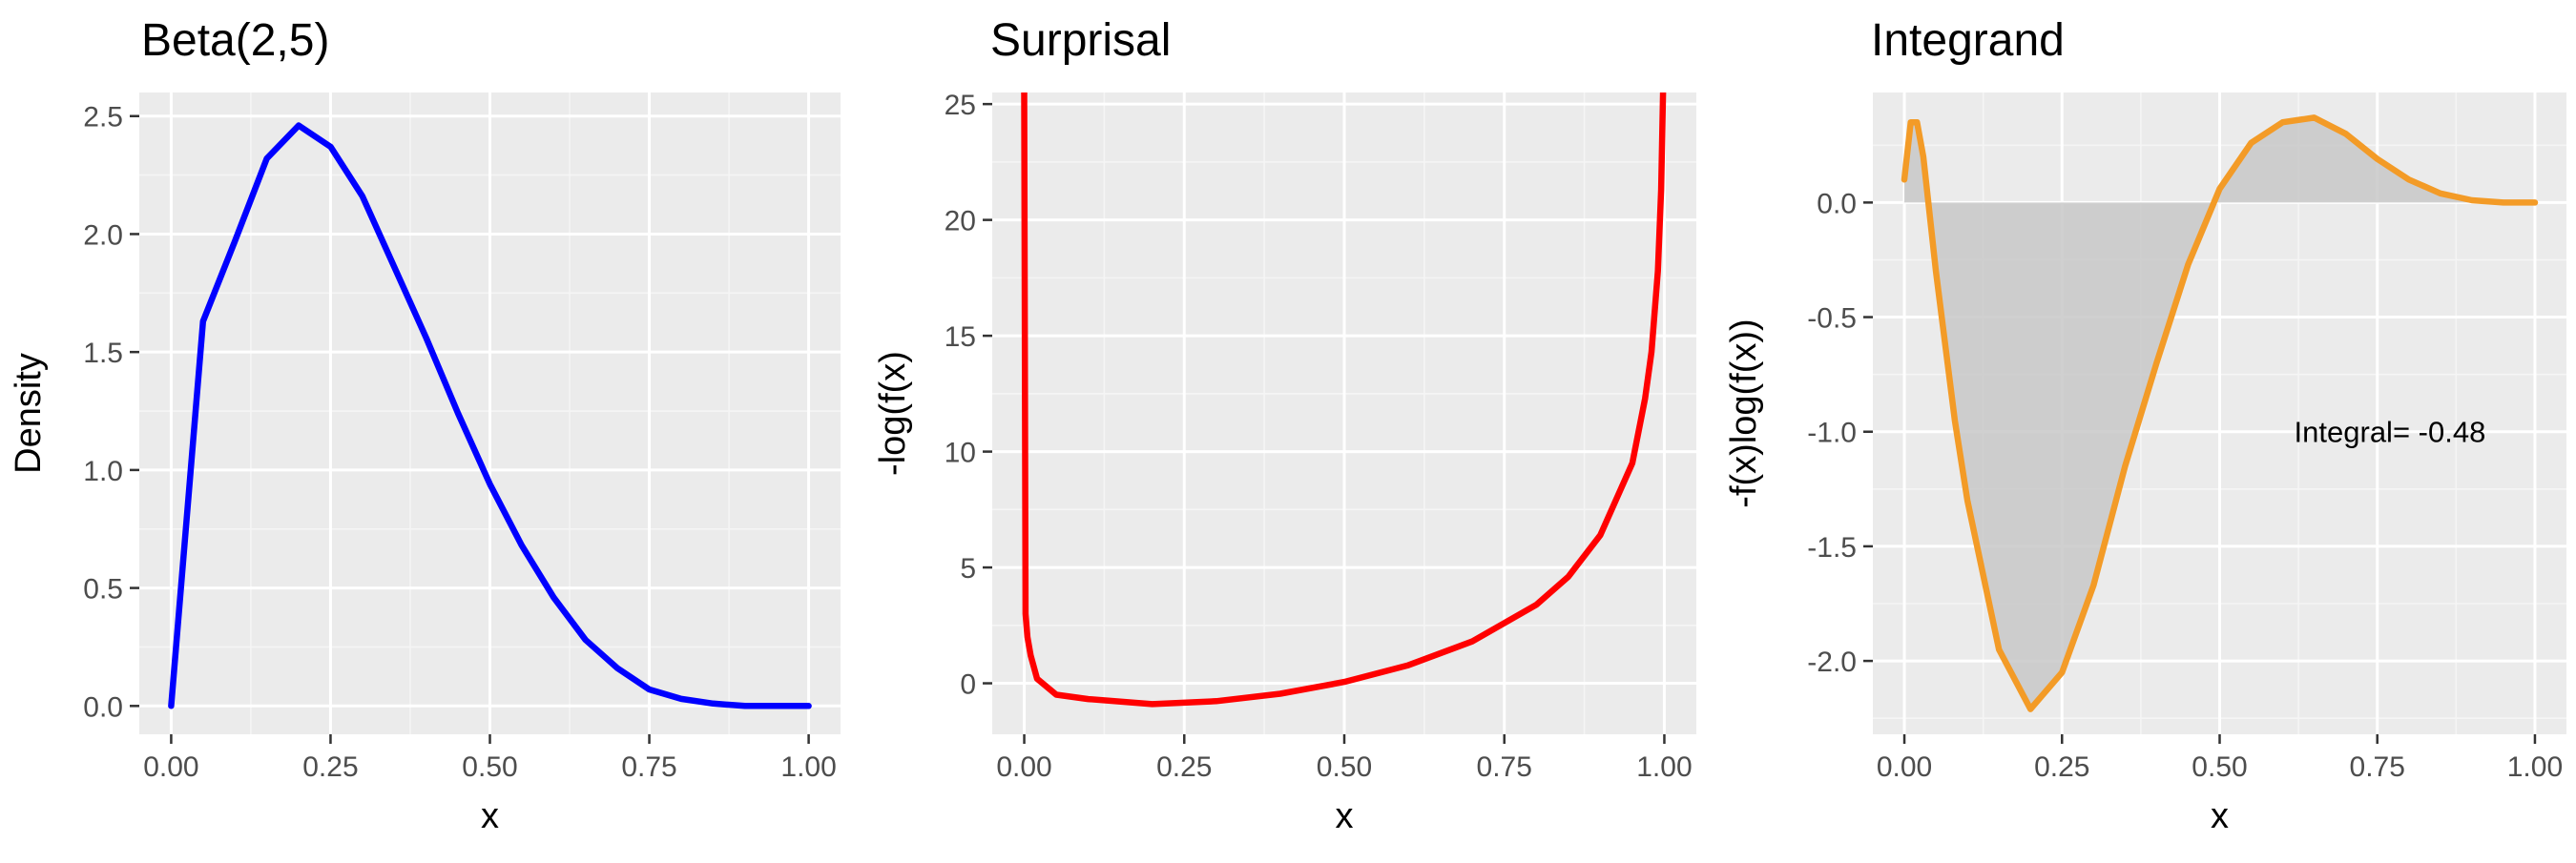  What do you see at coordinates (1968, 40) in the screenshot?
I see `chart-title: Integrand` at bounding box center [1968, 40].